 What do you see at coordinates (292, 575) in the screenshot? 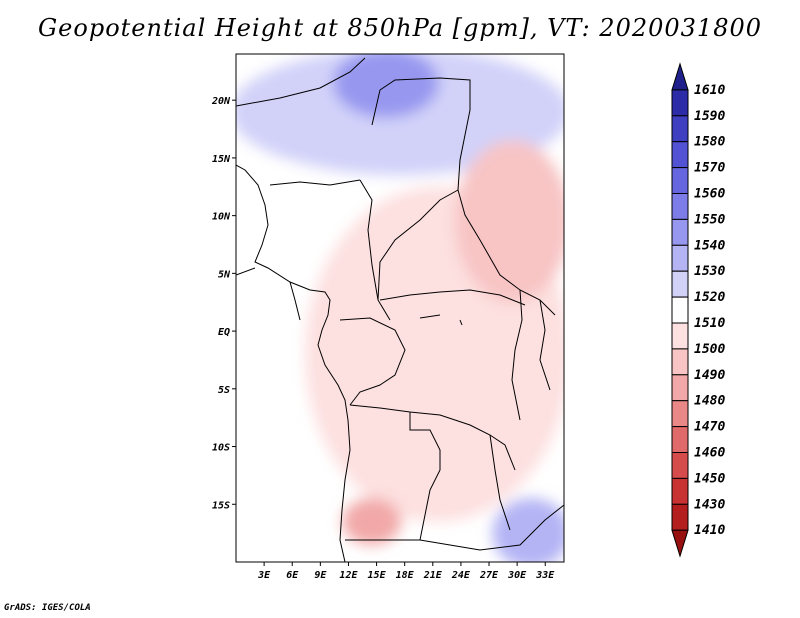
I see `x-tick-label: 6E` at bounding box center [292, 575].